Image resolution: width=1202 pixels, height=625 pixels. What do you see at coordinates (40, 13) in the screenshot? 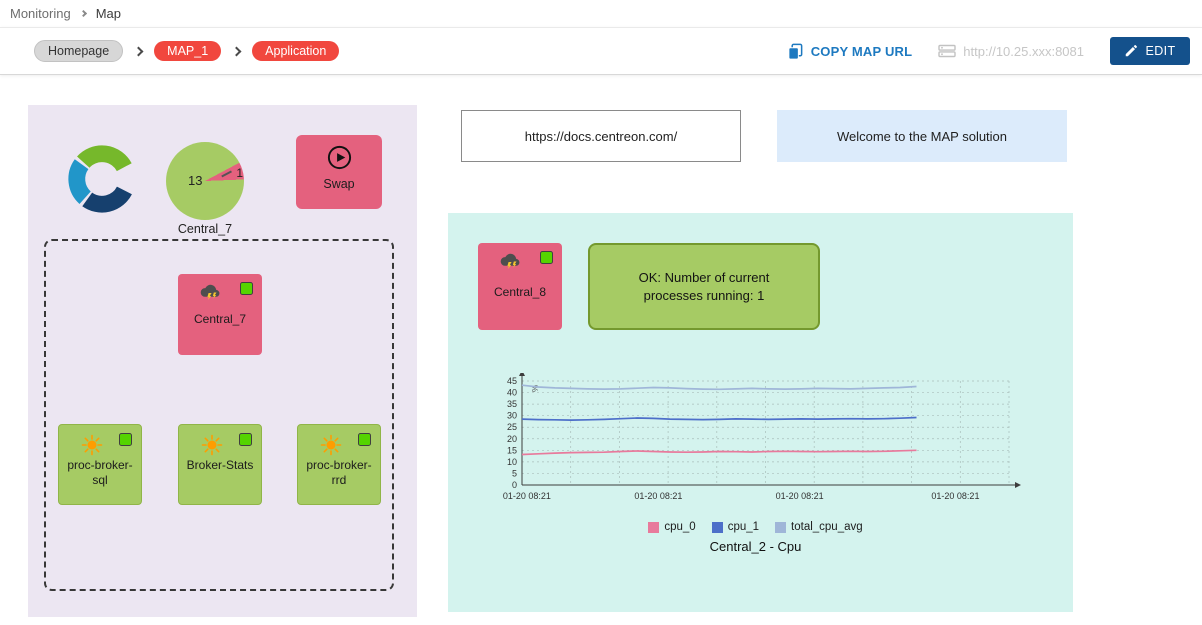
I see `breadcrumb-monitoring: Monitoring` at bounding box center [40, 13].